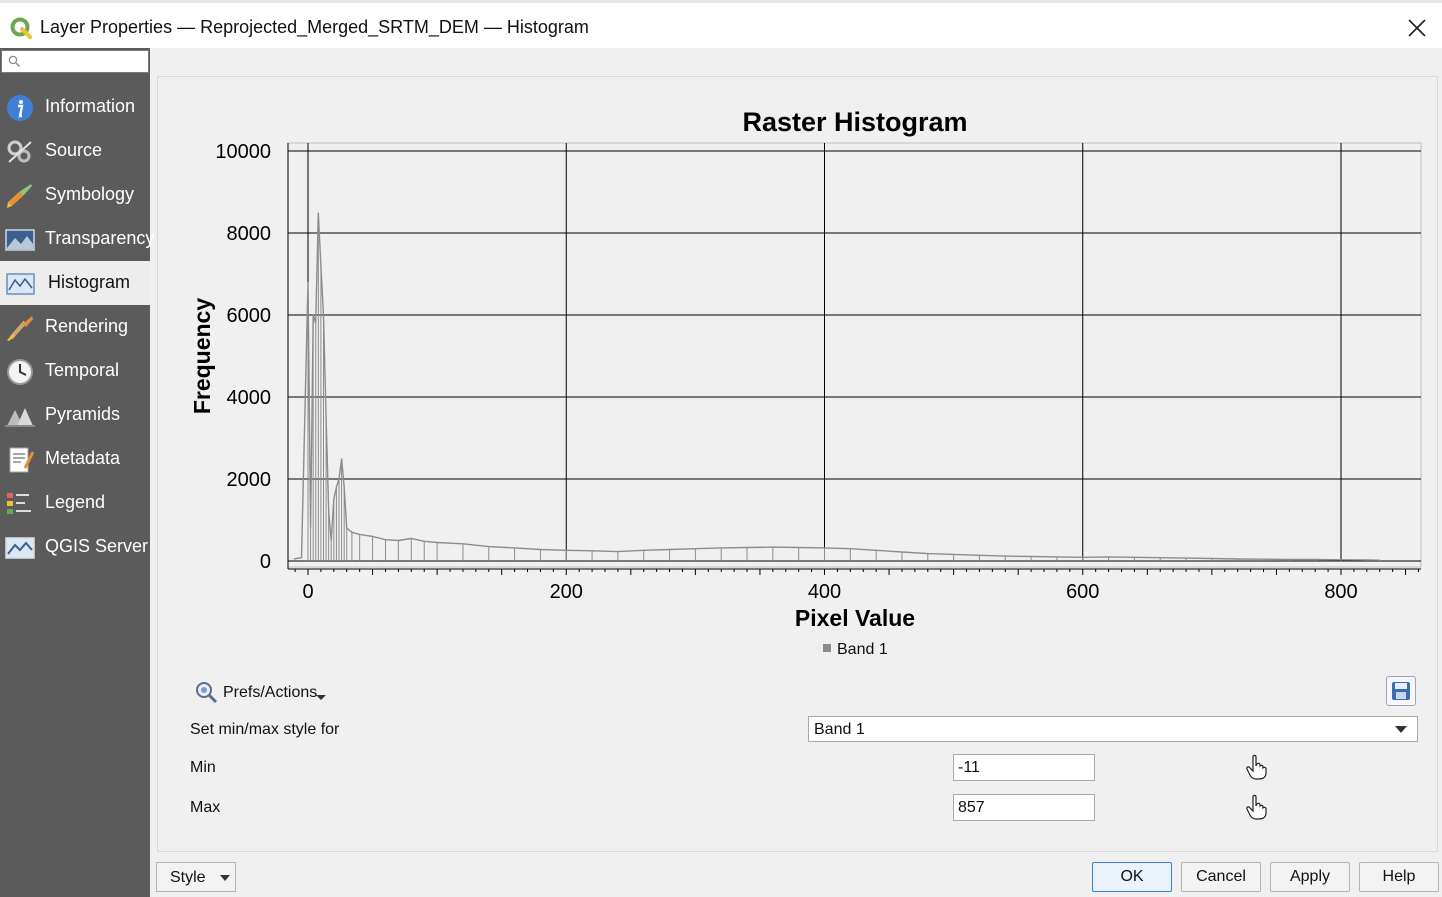  I want to click on sidebar-item-temporal: Temporal, so click(75, 371).